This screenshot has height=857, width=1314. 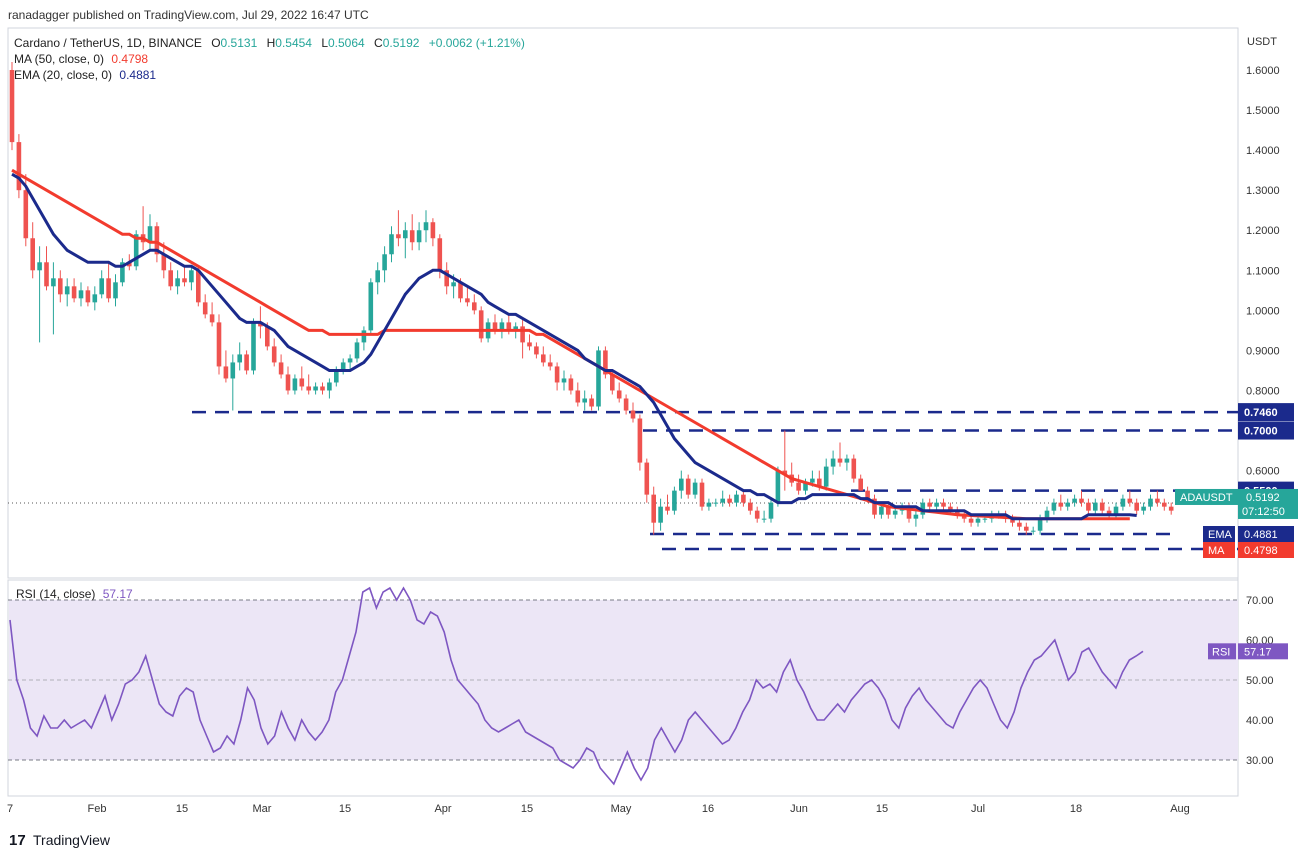 What do you see at coordinates (401, 43) in the screenshot?
I see `close-value: 0.5192` at bounding box center [401, 43].